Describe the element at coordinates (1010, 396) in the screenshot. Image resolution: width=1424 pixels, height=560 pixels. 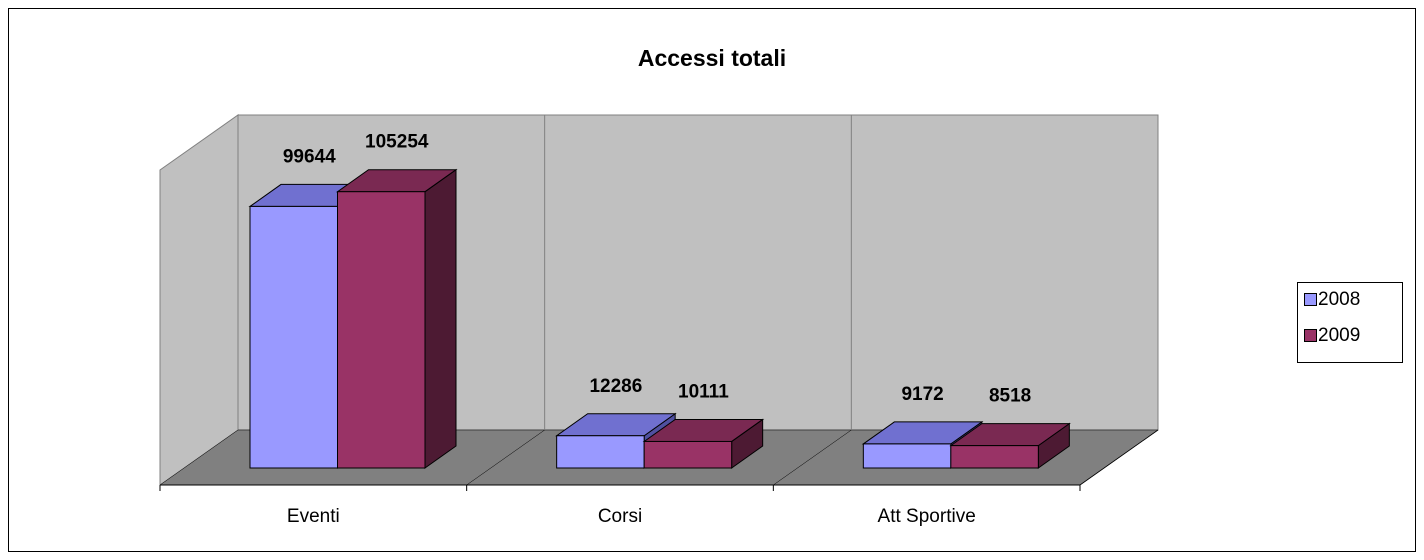
I see `data-label: 8518` at that location.